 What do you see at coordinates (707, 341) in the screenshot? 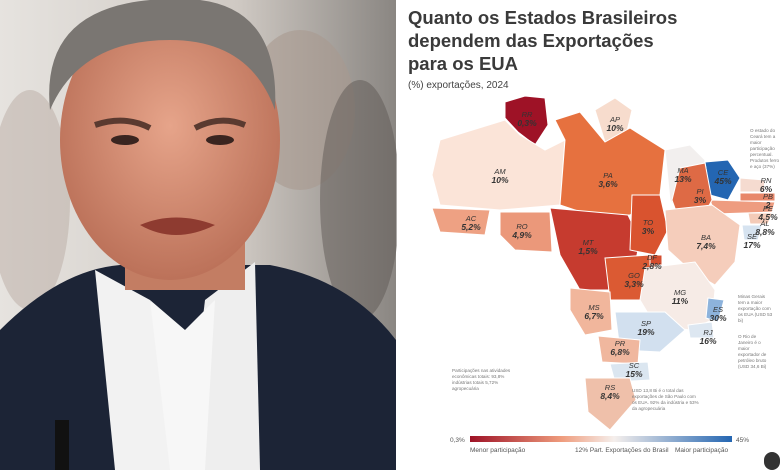
I see `state-value: 16%` at bounding box center [707, 341].